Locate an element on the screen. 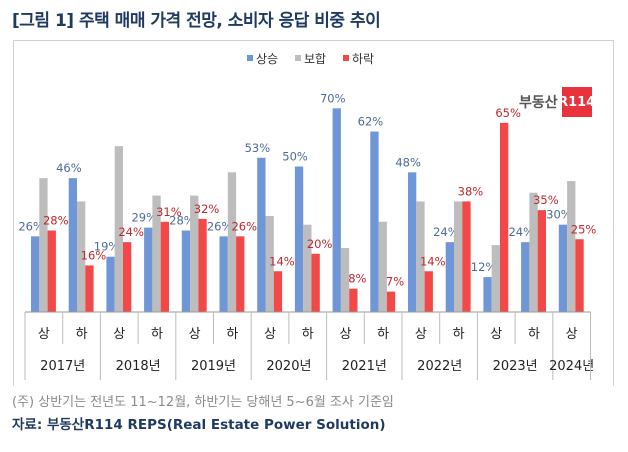 Image resolution: width=628 pixels, height=452 pixels. data-label: 7% is located at coordinates (395, 282).